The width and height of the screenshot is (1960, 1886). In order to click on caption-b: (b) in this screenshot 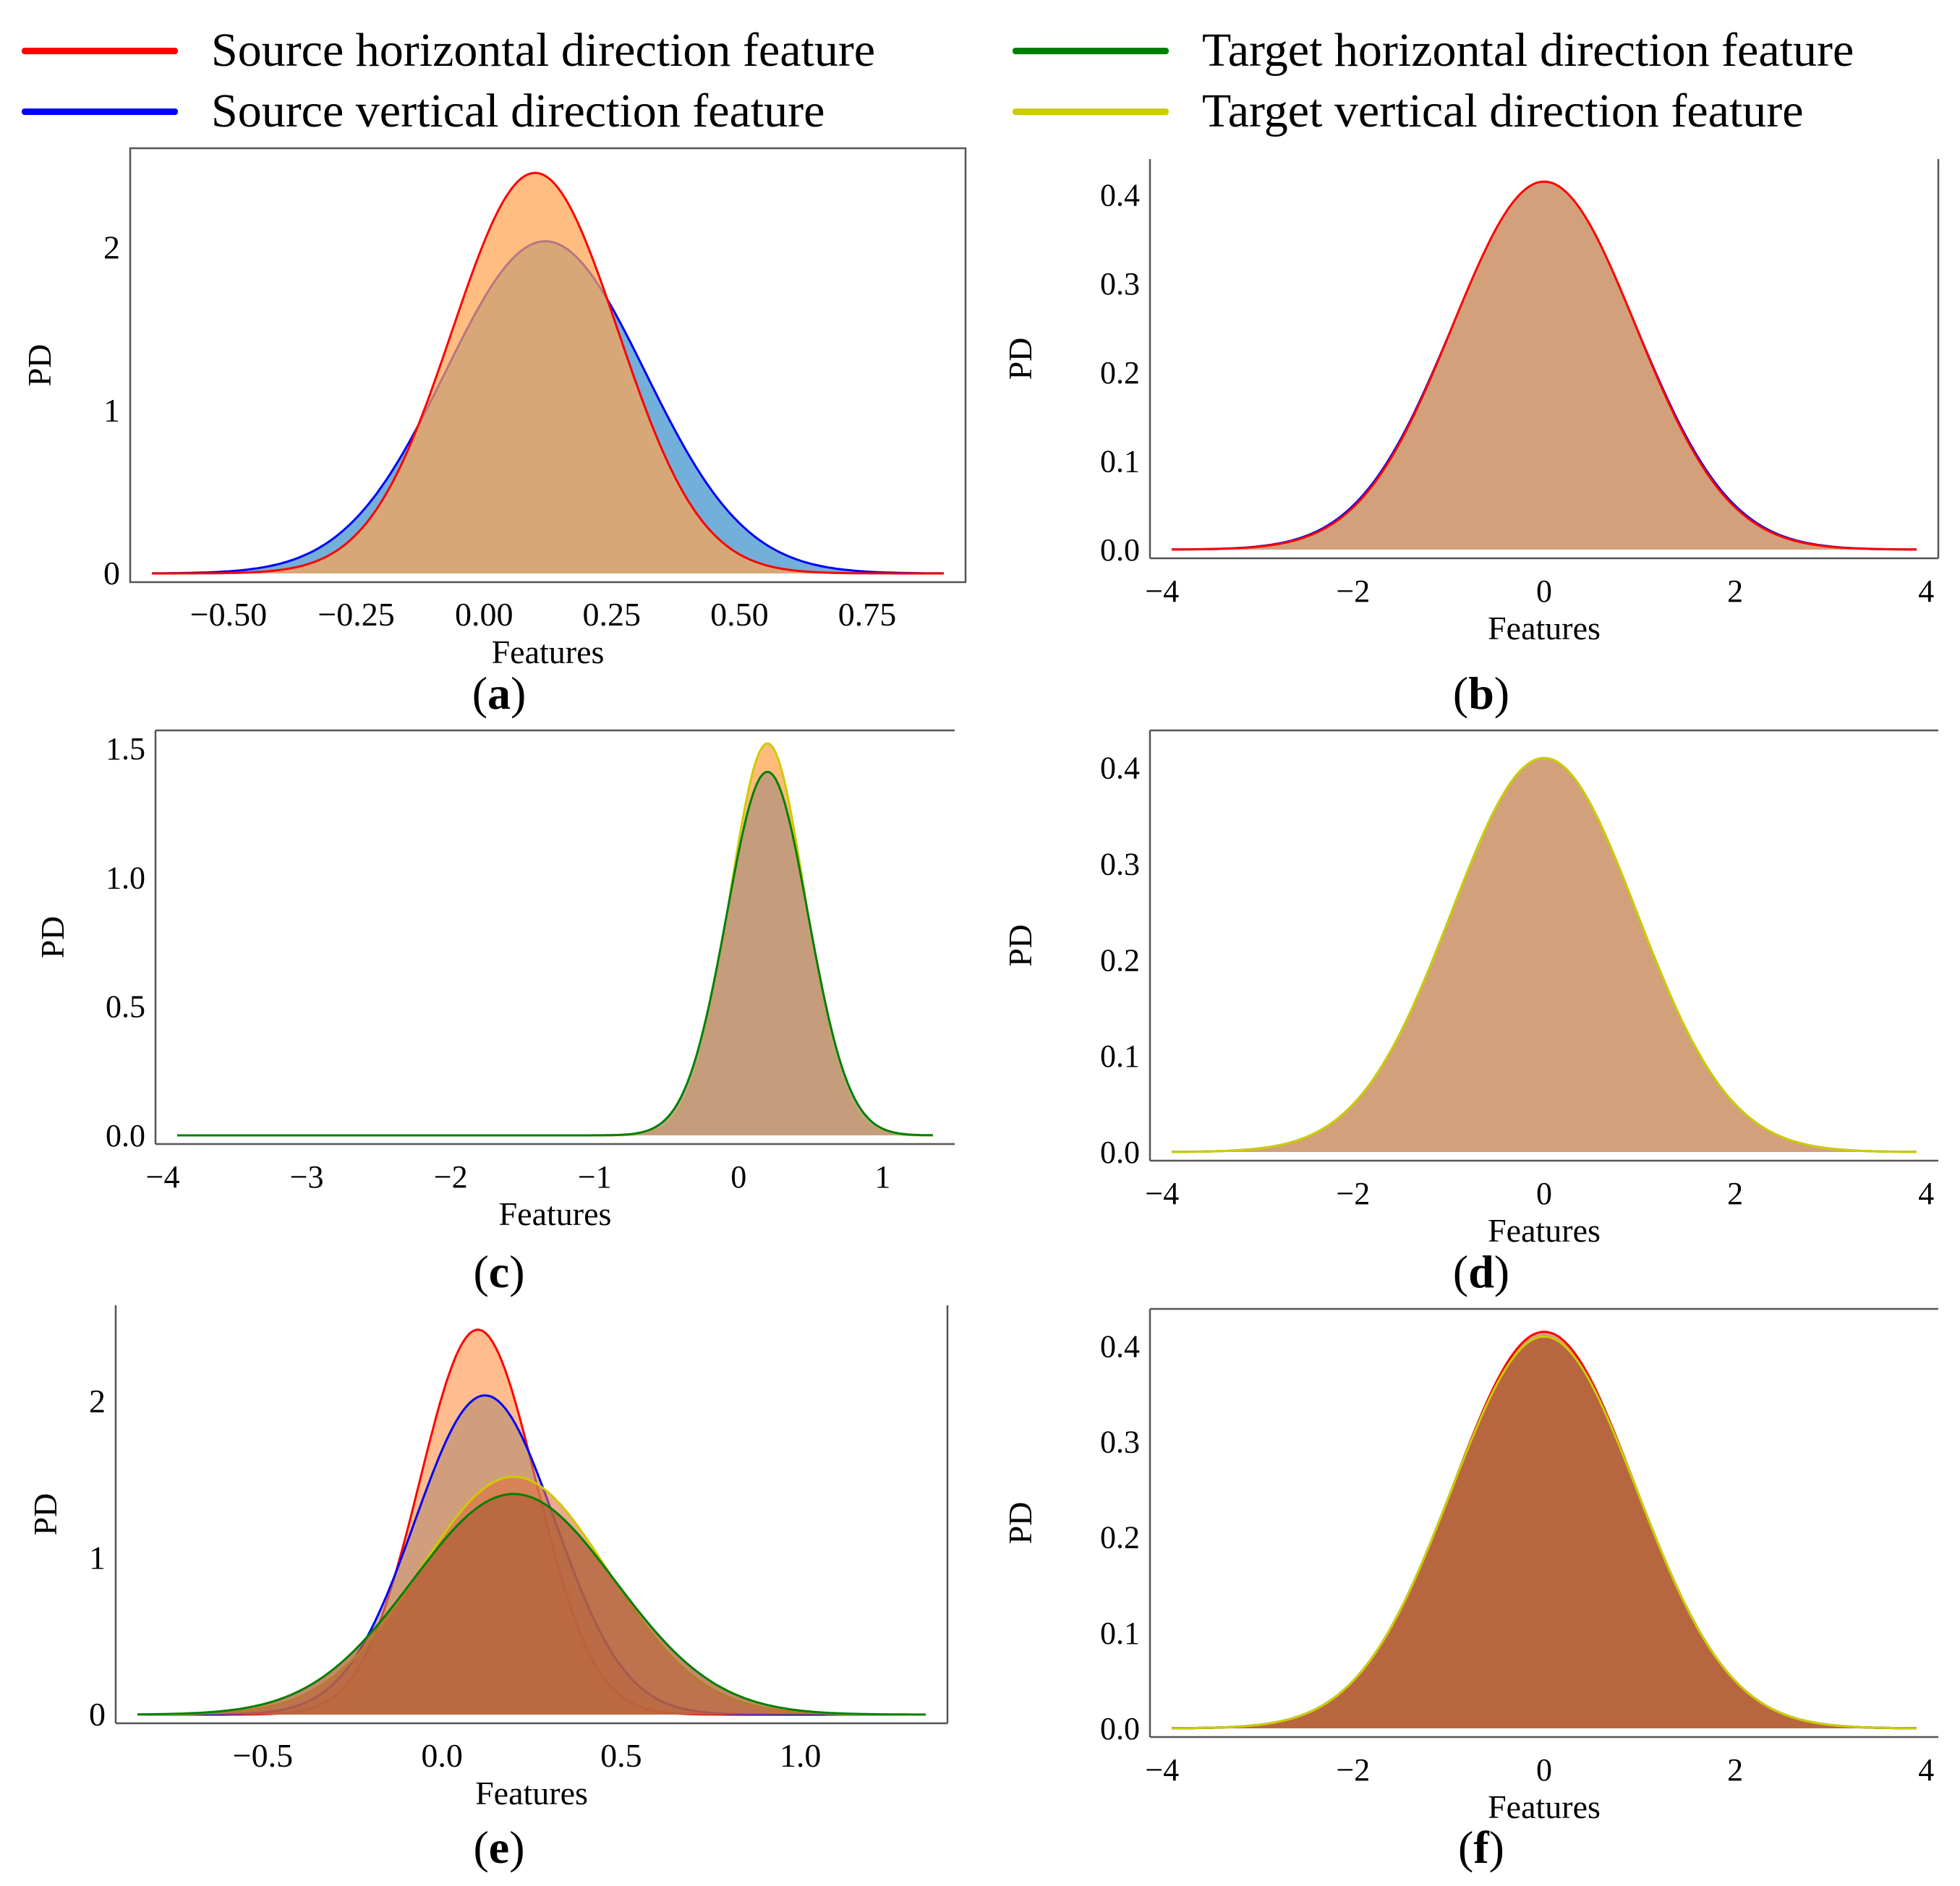, I will do `click(1481, 693)`.